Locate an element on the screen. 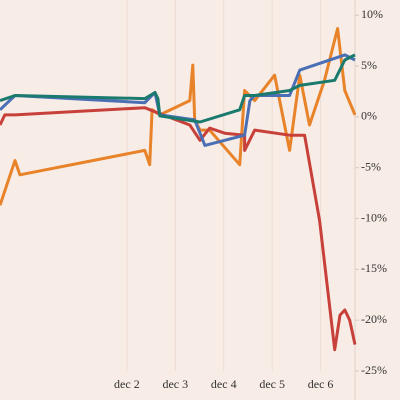  y-tick-label: 5% is located at coordinates (369, 65).